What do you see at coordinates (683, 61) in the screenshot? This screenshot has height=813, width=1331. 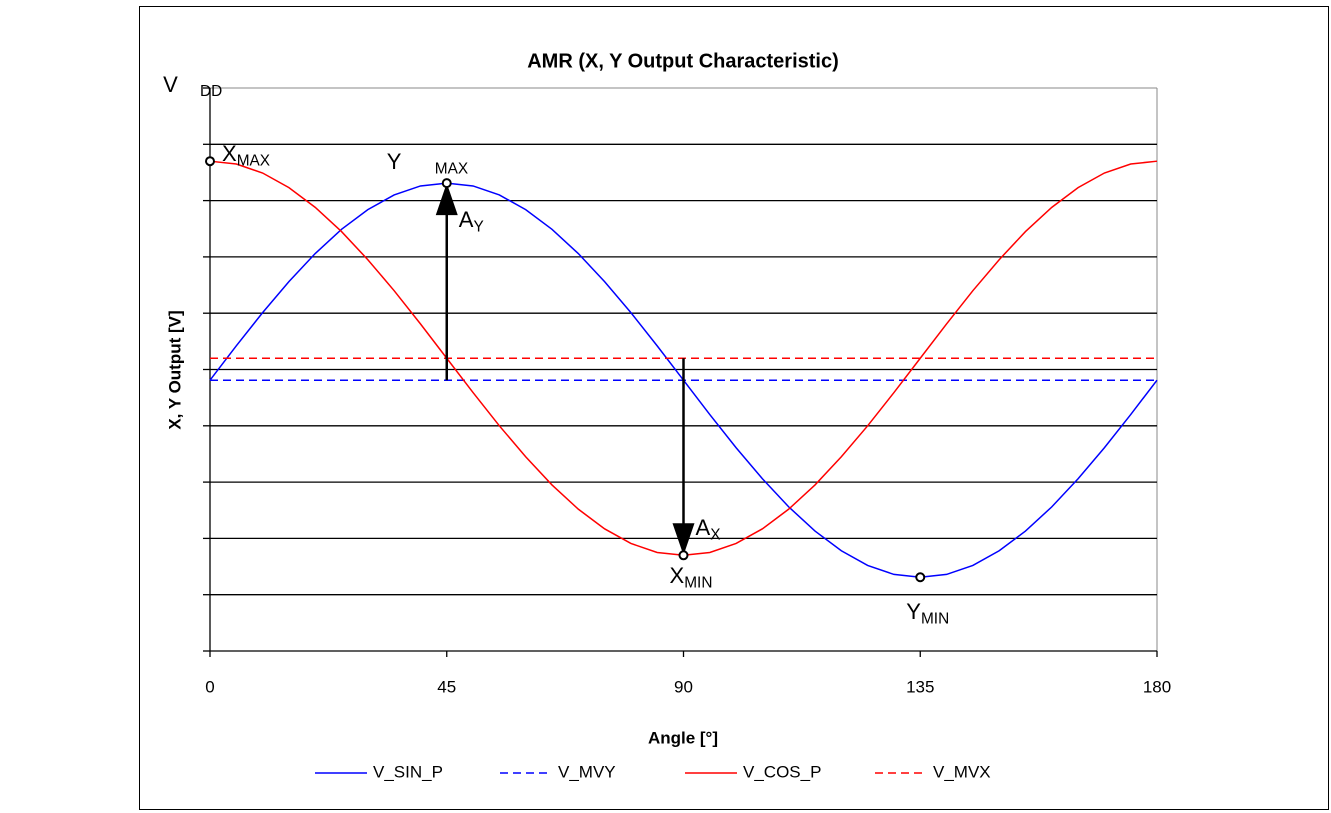 I see `chart-title: AMR (X, Y Output Characteristic)` at bounding box center [683, 61].